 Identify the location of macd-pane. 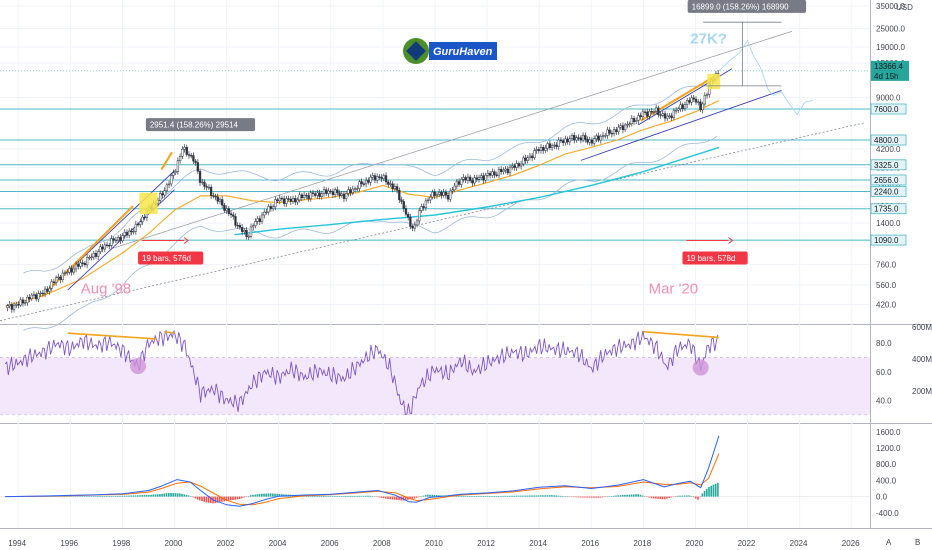
(435, 471).